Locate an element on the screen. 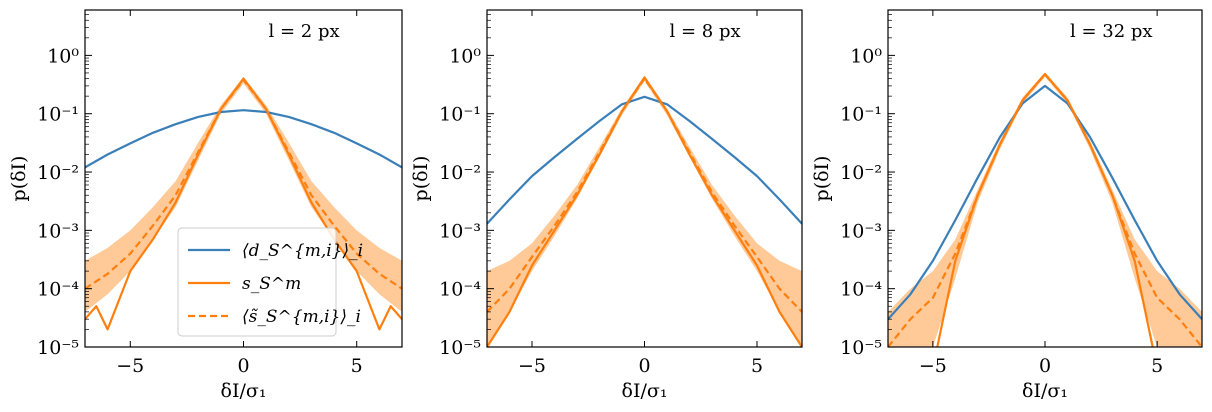  legend-box is located at coordinates (257, 282).